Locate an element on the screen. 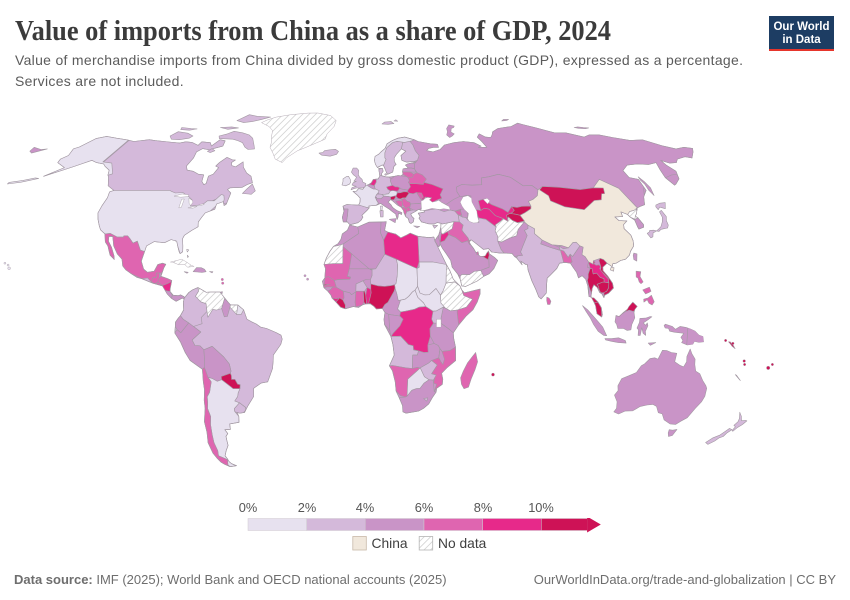 The image size is (850, 600). svg-text: China is located at coordinates (390, 543).